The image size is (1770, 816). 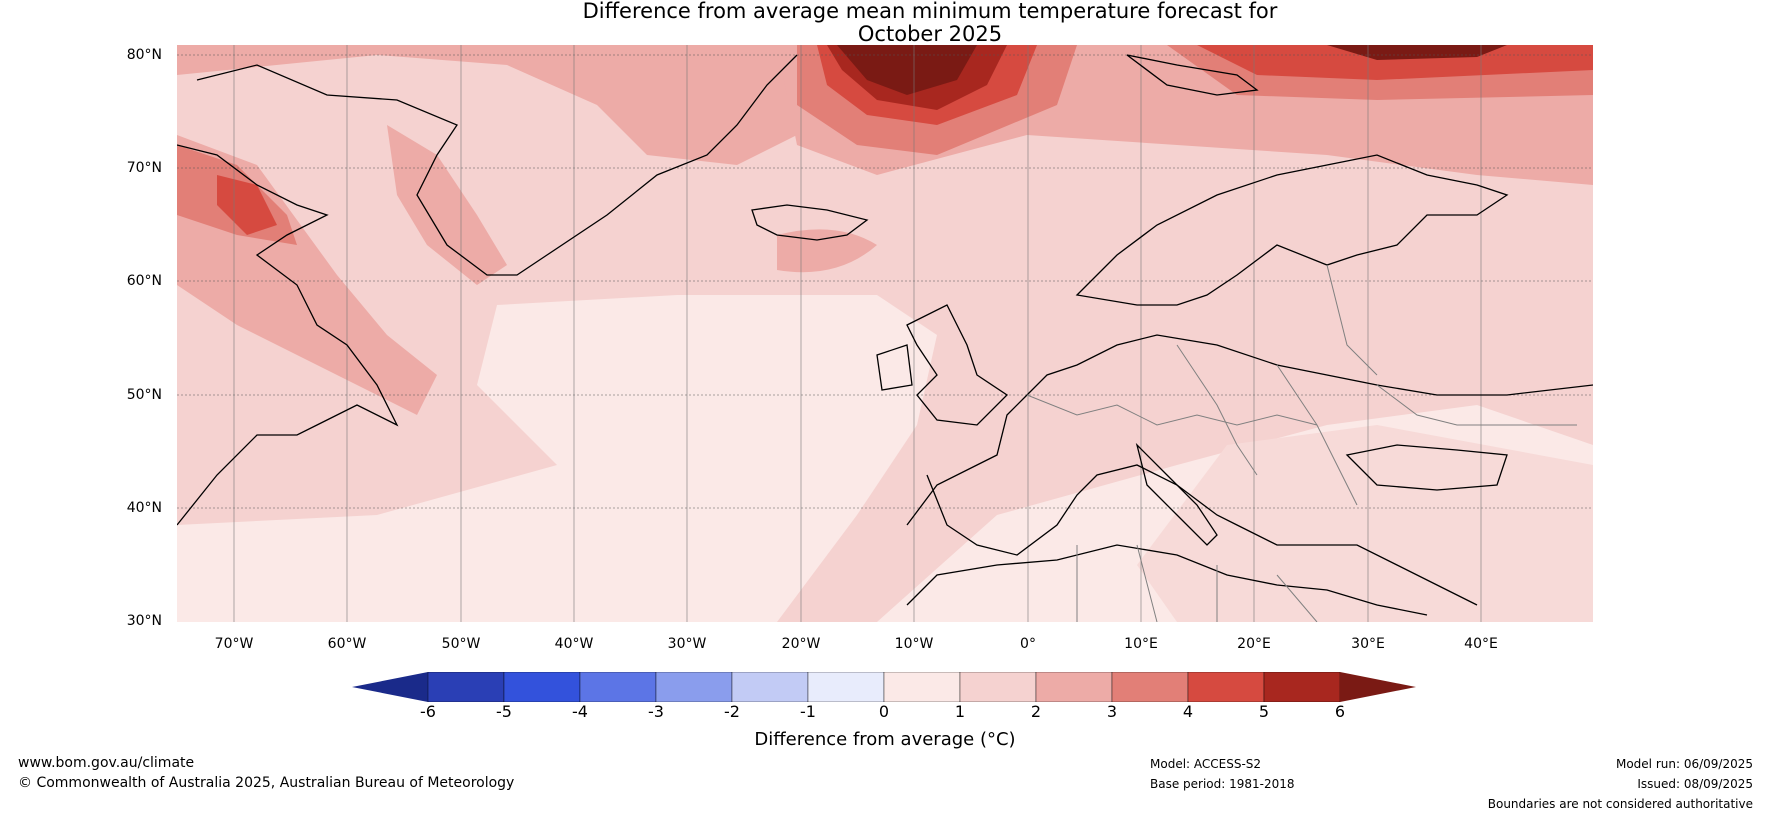 I want to click on lon-label-40w: 40°W, so click(x=574, y=644).